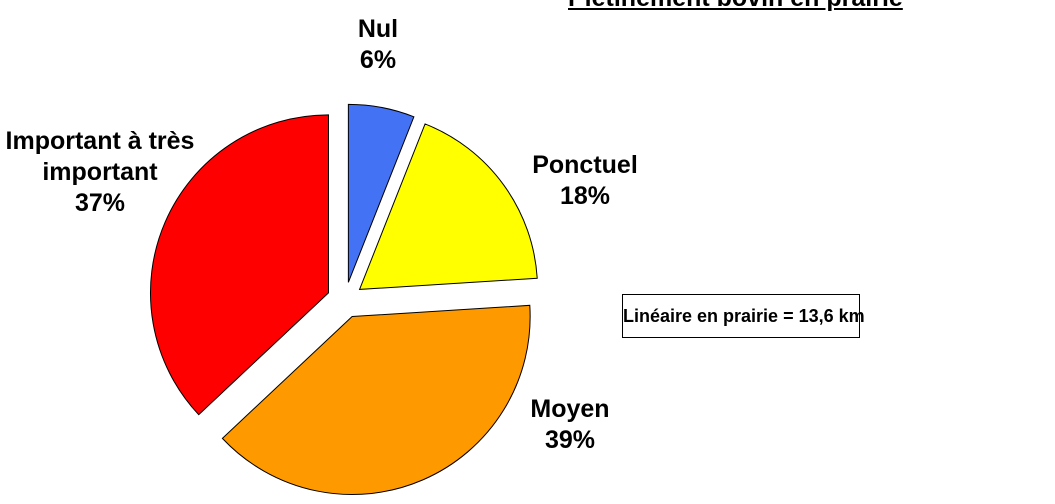 The image size is (1055, 504). What do you see at coordinates (570, 409) in the screenshot?
I see `category-label: Moyen` at bounding box center [570, 409].